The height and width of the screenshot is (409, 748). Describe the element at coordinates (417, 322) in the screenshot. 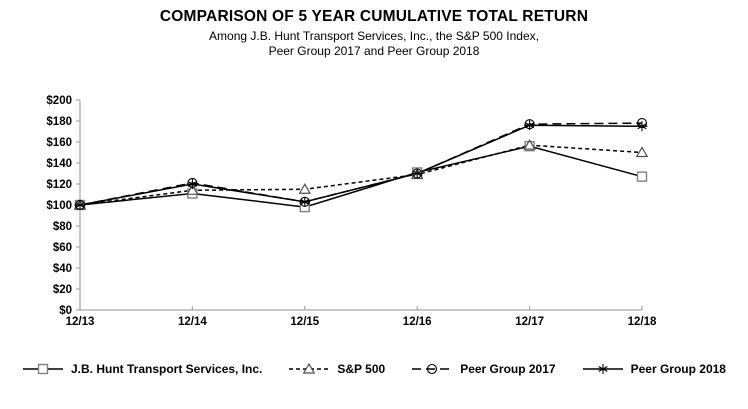

I see `x-tick-label: 12/16` at that location.